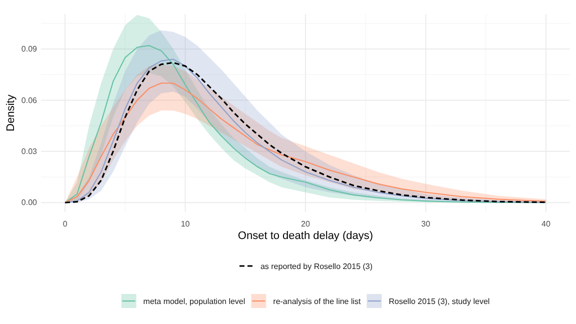 The width and height of the screenshot is (576, 324). I want to click on y-tick-label: 0.06, so click(29, 100).